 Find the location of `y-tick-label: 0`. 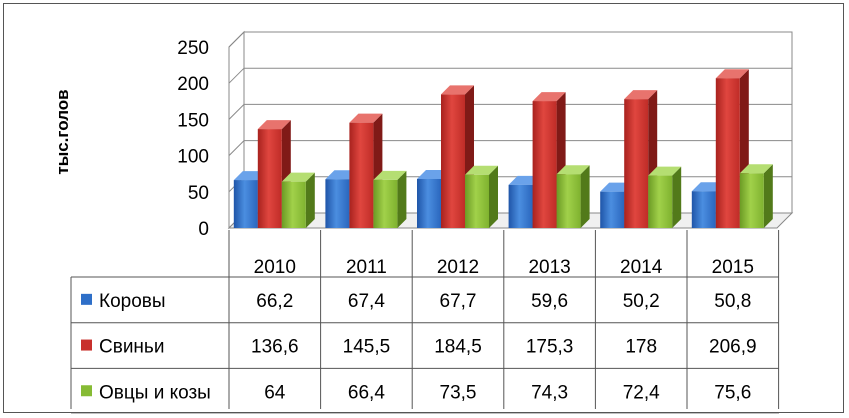

y-tick-label: 0 is located at coordinates (203, 229).